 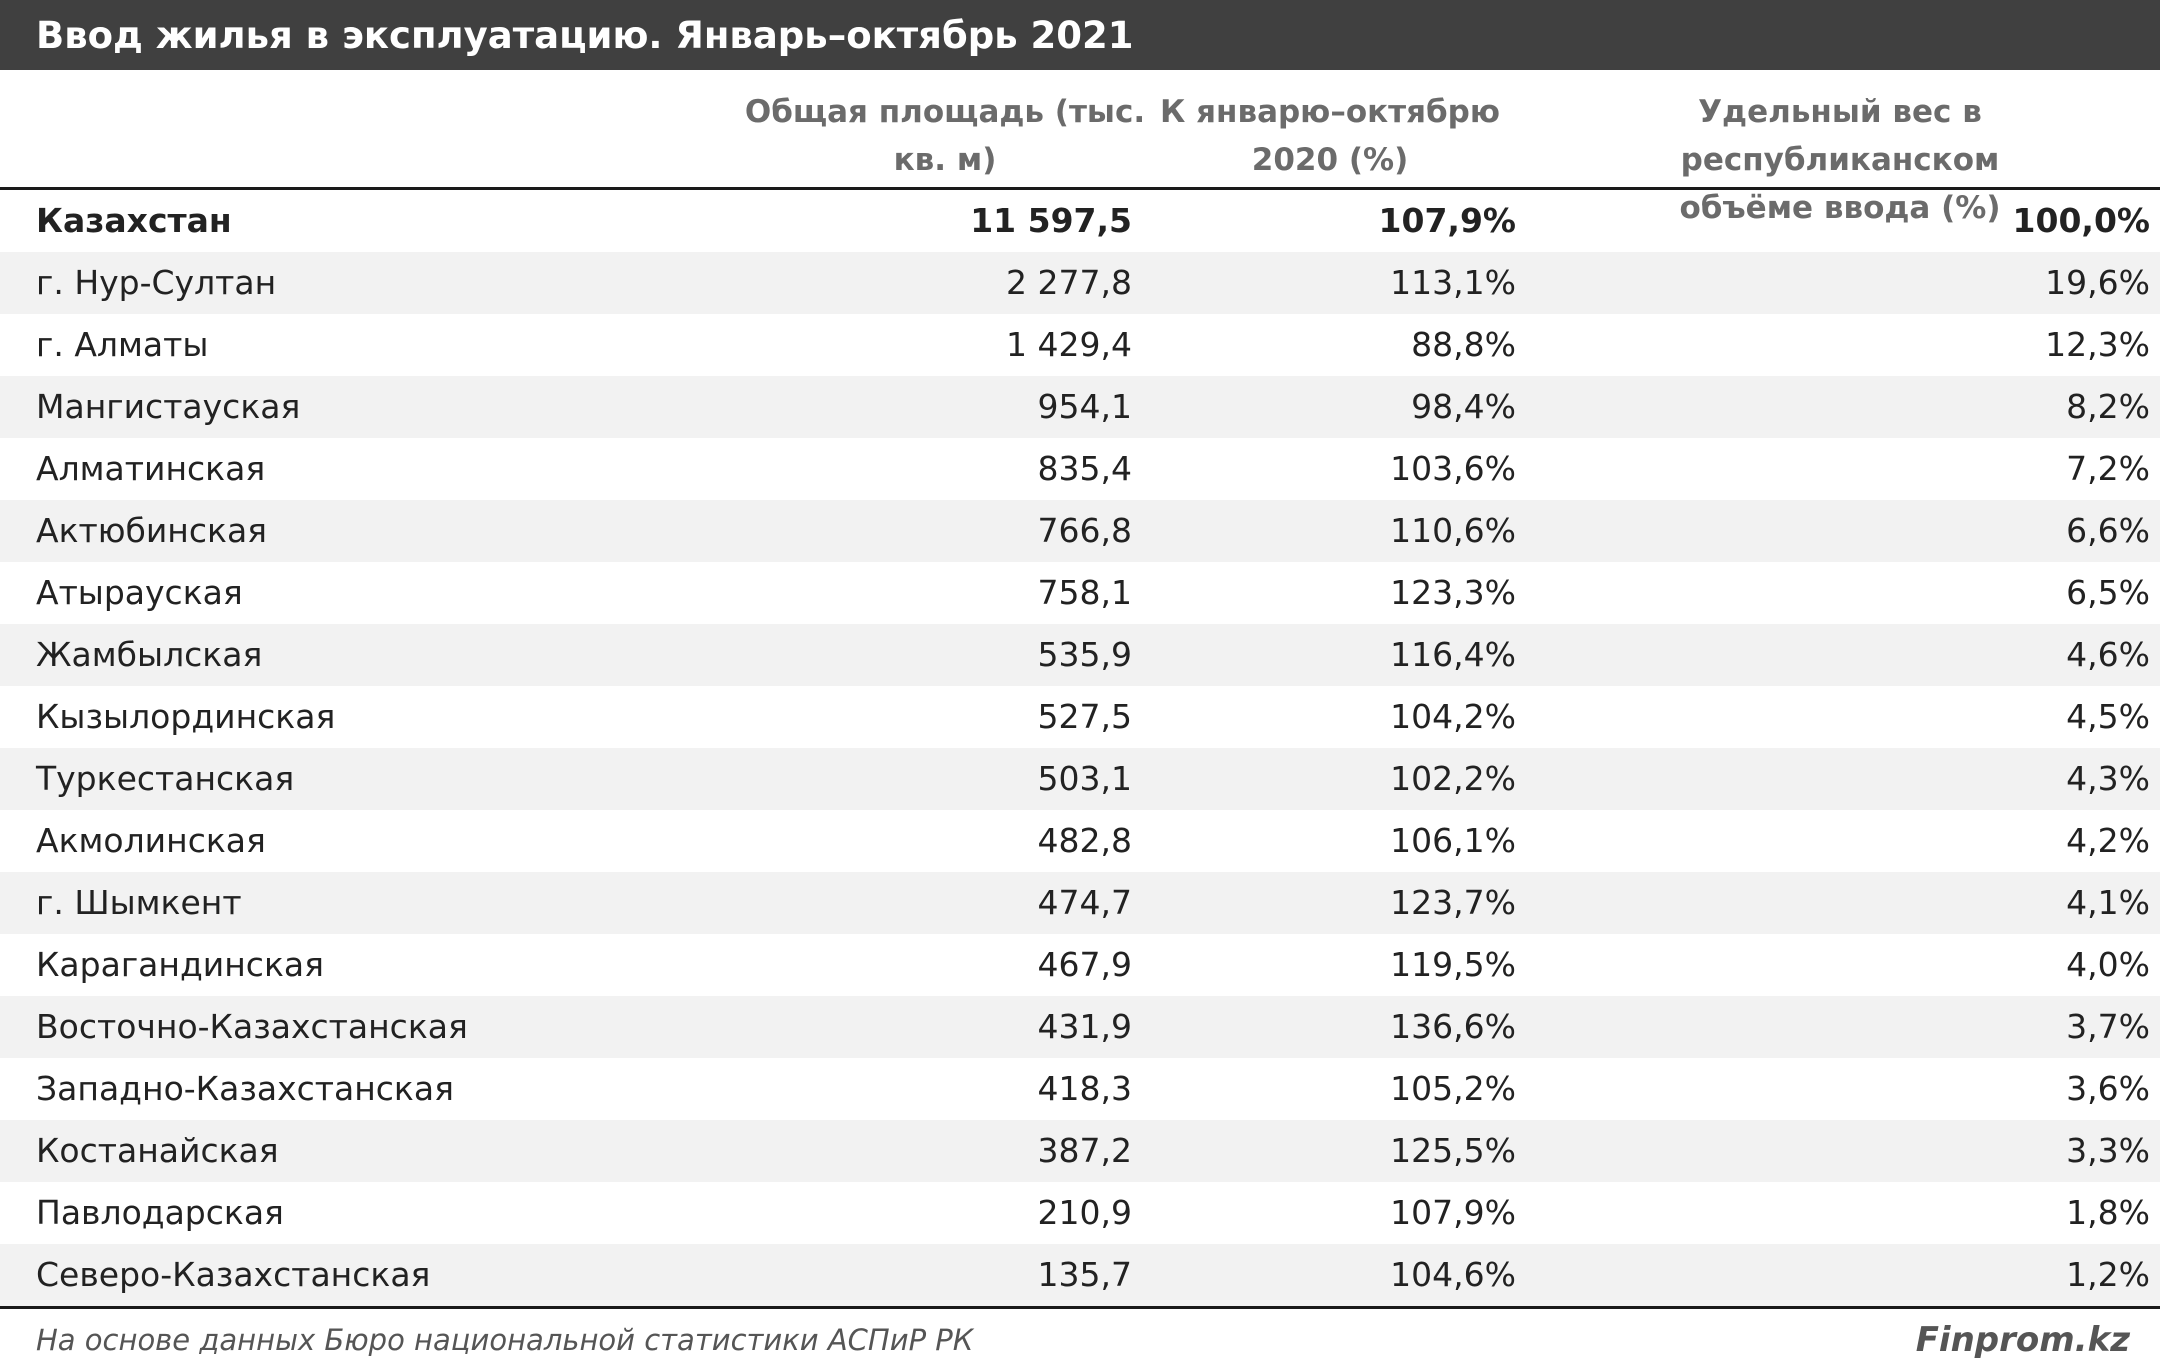 What do you see at coordinates (139, 592) in the screenshot?
I see `region-name: Атырауская` at bounding box center [139, 592].